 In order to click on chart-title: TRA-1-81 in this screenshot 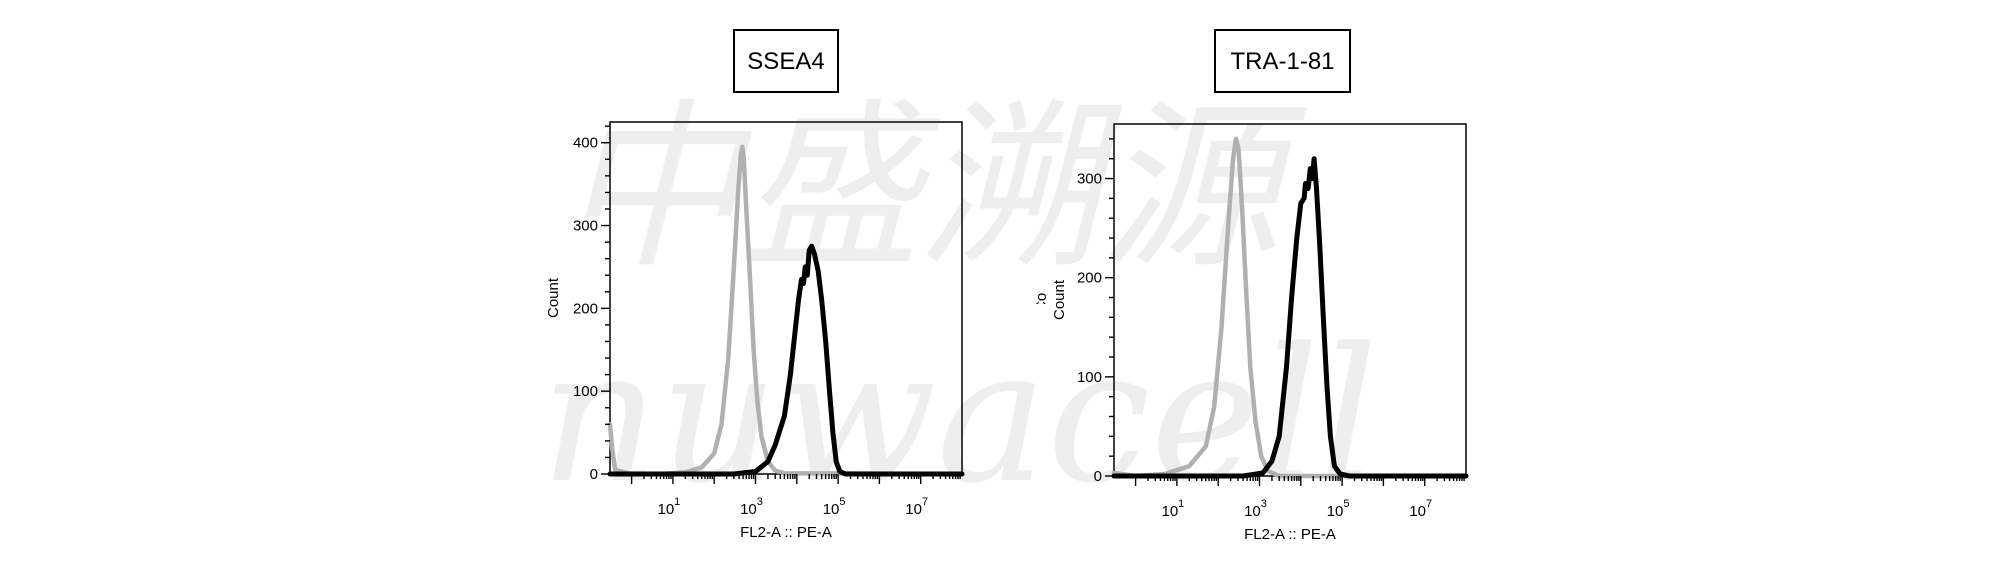, I will do `click(1282, 61)`.